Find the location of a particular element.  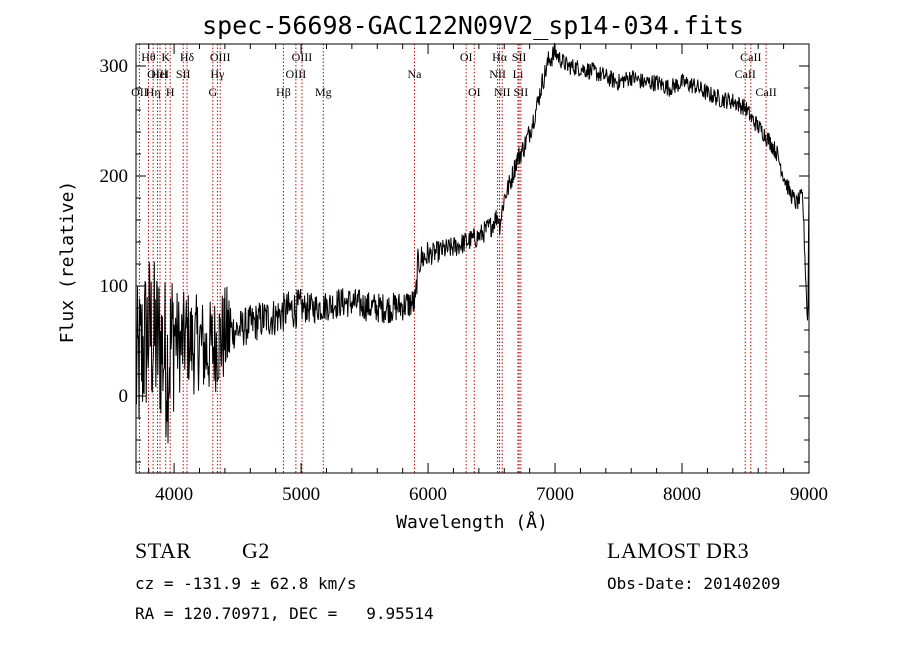

y-tick-label: 200 is located at coordinates (114, 176).